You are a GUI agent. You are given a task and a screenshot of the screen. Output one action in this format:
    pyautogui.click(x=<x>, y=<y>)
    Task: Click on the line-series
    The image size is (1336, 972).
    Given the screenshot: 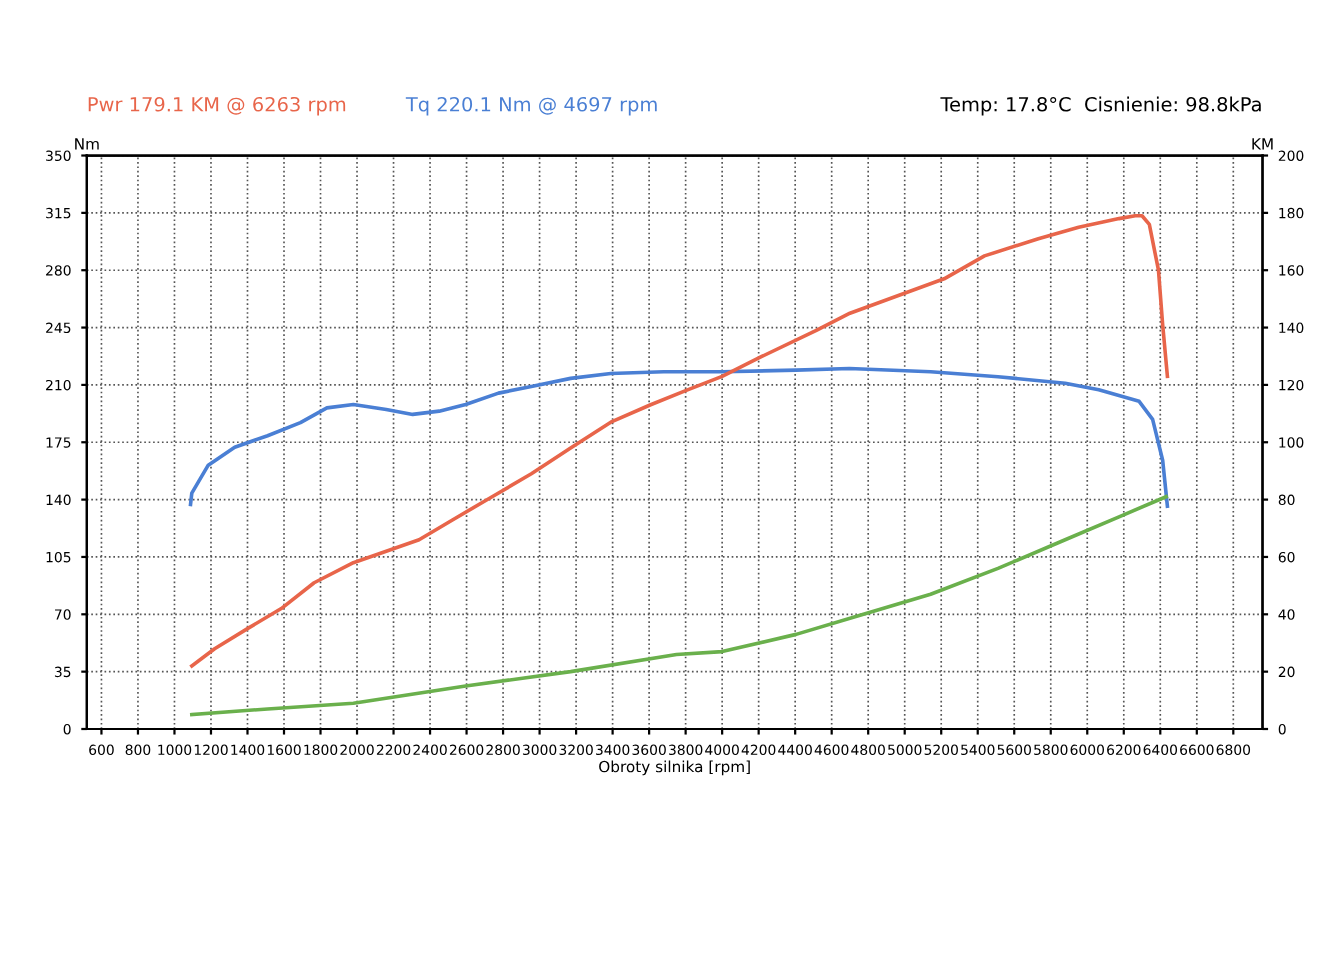 What is the action you would take?
    pyautogui.click(x=679, y=437)
    